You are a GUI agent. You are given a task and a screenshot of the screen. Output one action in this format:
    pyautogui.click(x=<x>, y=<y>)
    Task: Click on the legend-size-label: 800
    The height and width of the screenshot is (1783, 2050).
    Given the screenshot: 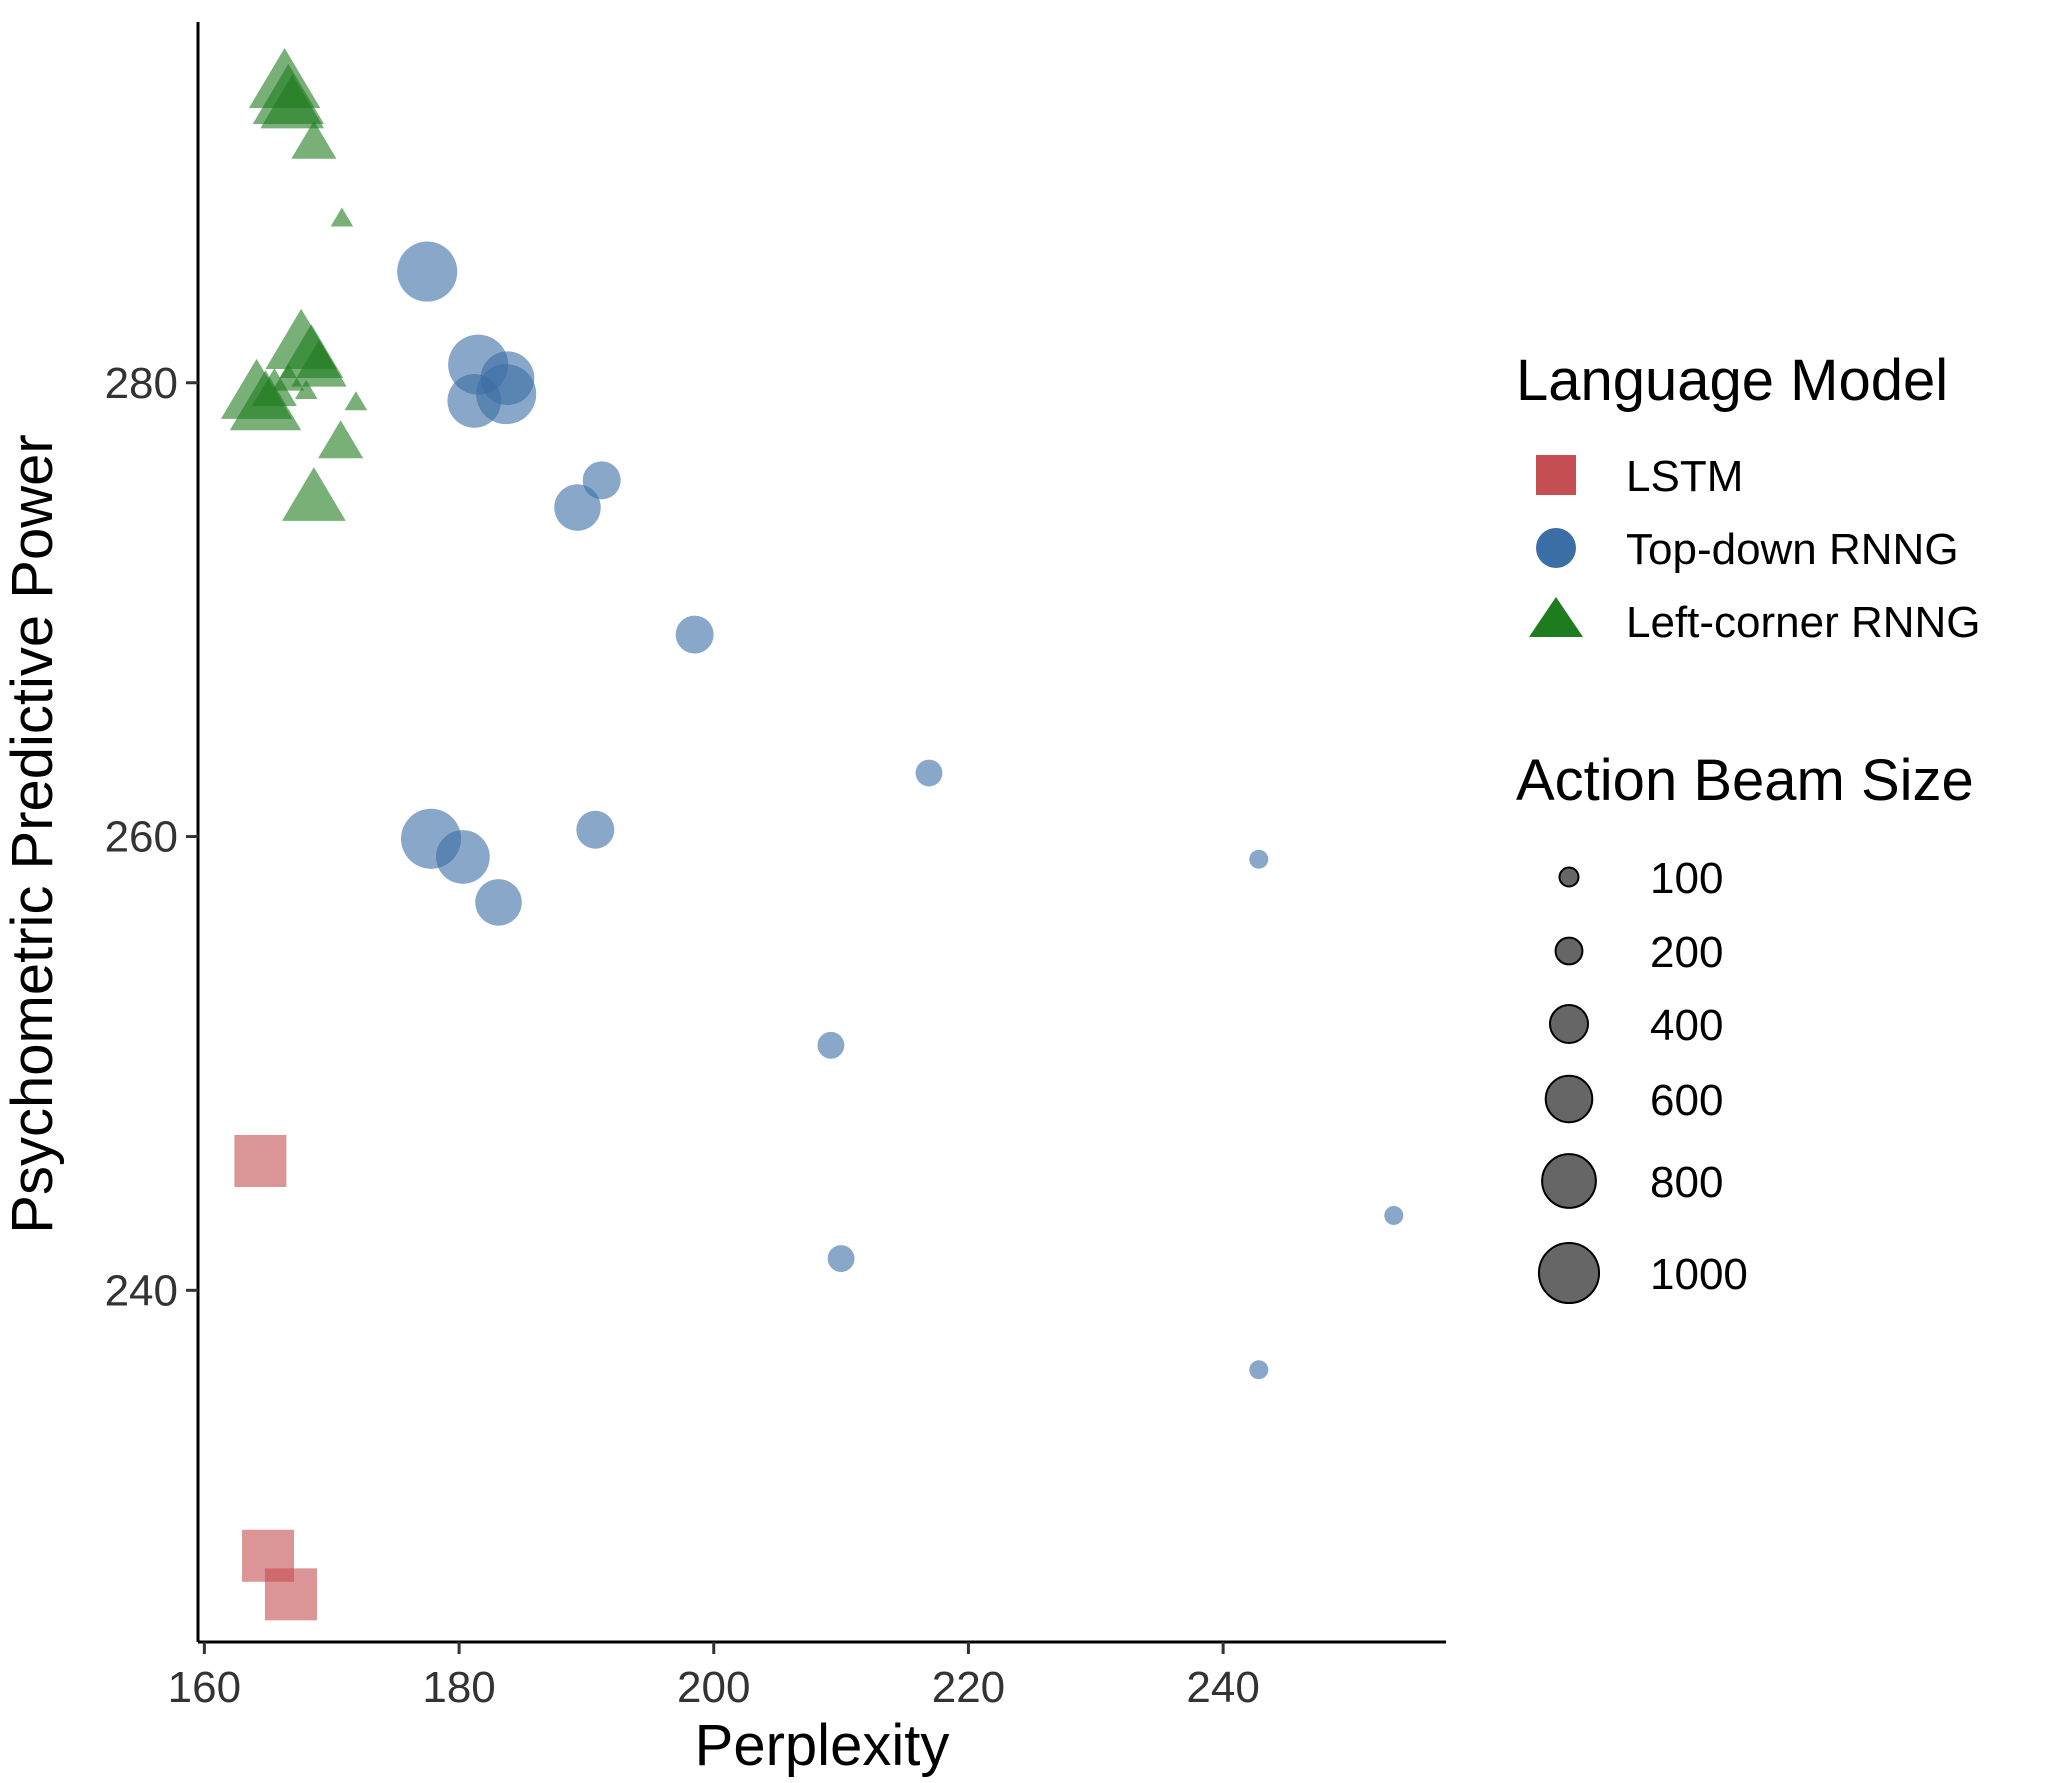 What is the action you would take?
    pyautogui.click(x=1686, y=1182)
    